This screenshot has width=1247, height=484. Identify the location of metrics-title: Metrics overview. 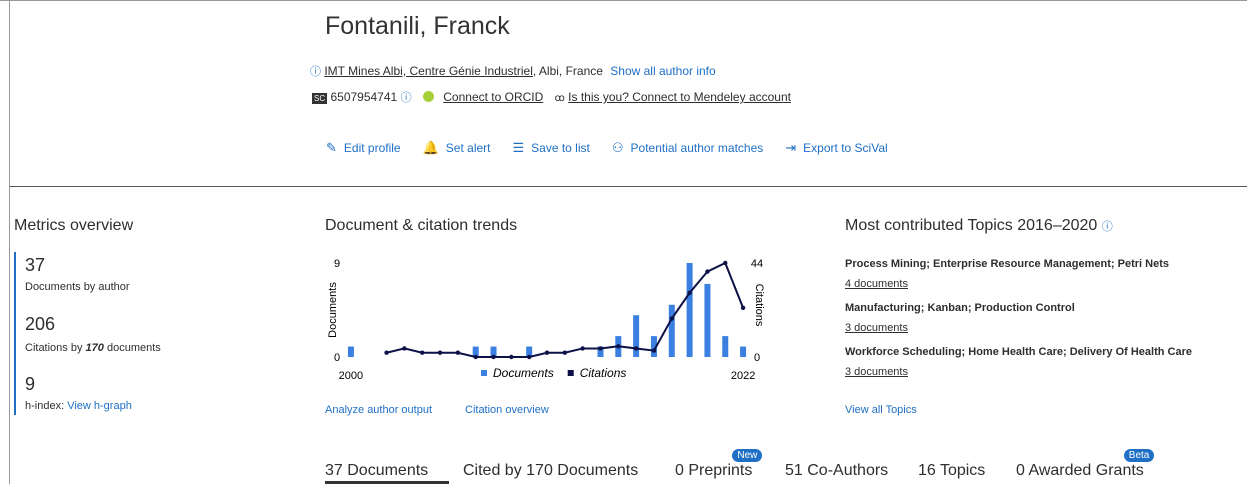
(74, 225).